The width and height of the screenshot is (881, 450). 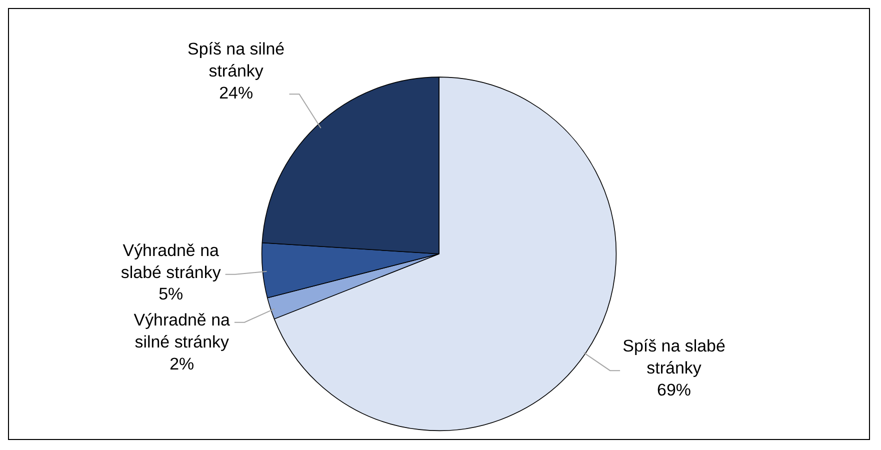 I want to click on data-label: 2%, so click(x=182, y=364).